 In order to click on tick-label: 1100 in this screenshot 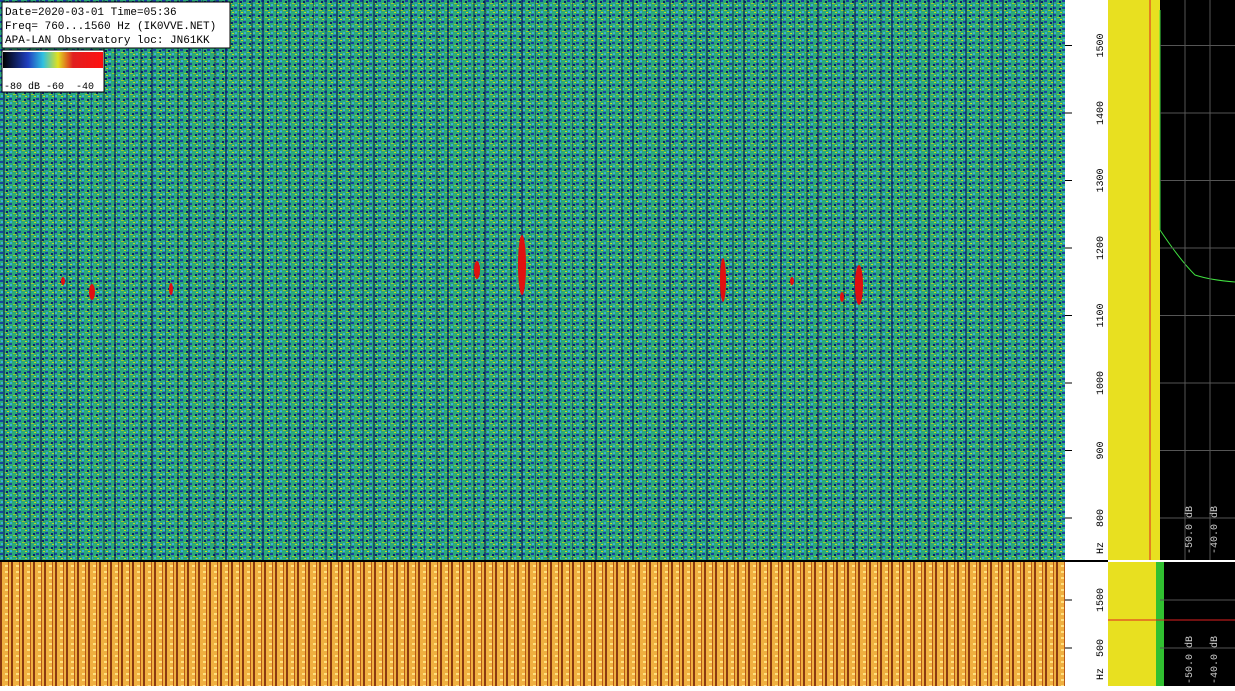, I will do `click(1101, 315)`.